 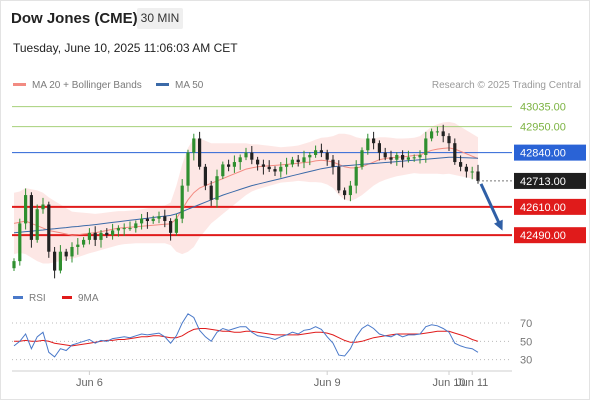 What do you see at coordinates (19, 84) in the screenshot?
I see `ma20-swatch` at bounding box center [19, 84].